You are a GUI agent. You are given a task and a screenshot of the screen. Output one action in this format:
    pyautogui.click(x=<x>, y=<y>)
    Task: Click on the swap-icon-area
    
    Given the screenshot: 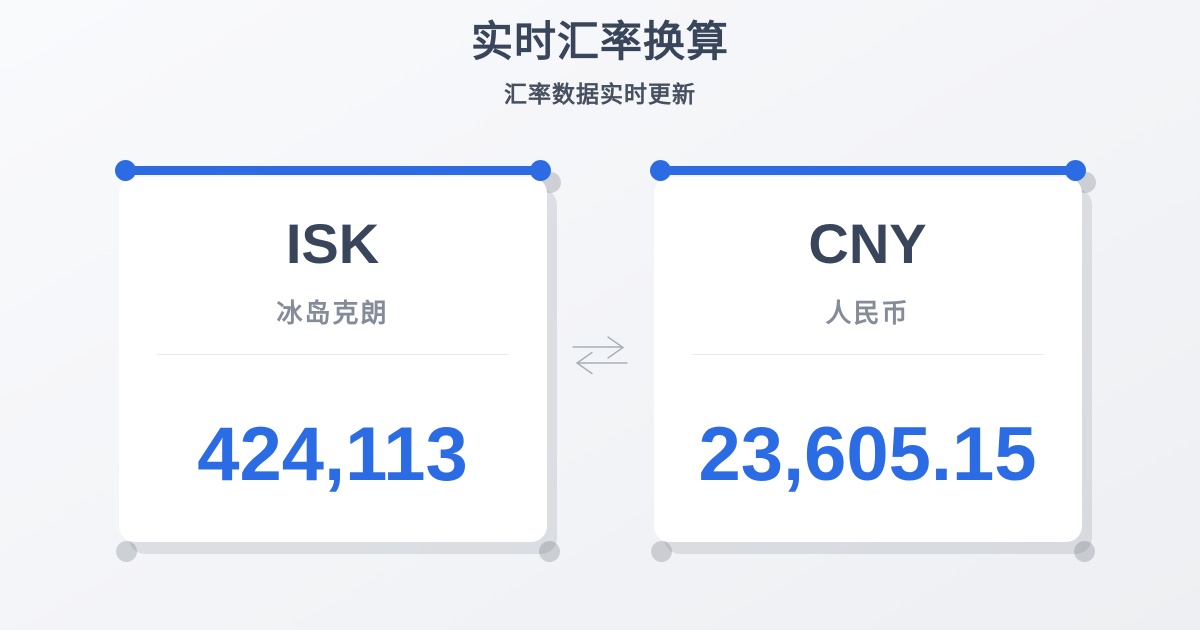 What is the action you would take?
    pyautogui.click(x=600, y=355)
    